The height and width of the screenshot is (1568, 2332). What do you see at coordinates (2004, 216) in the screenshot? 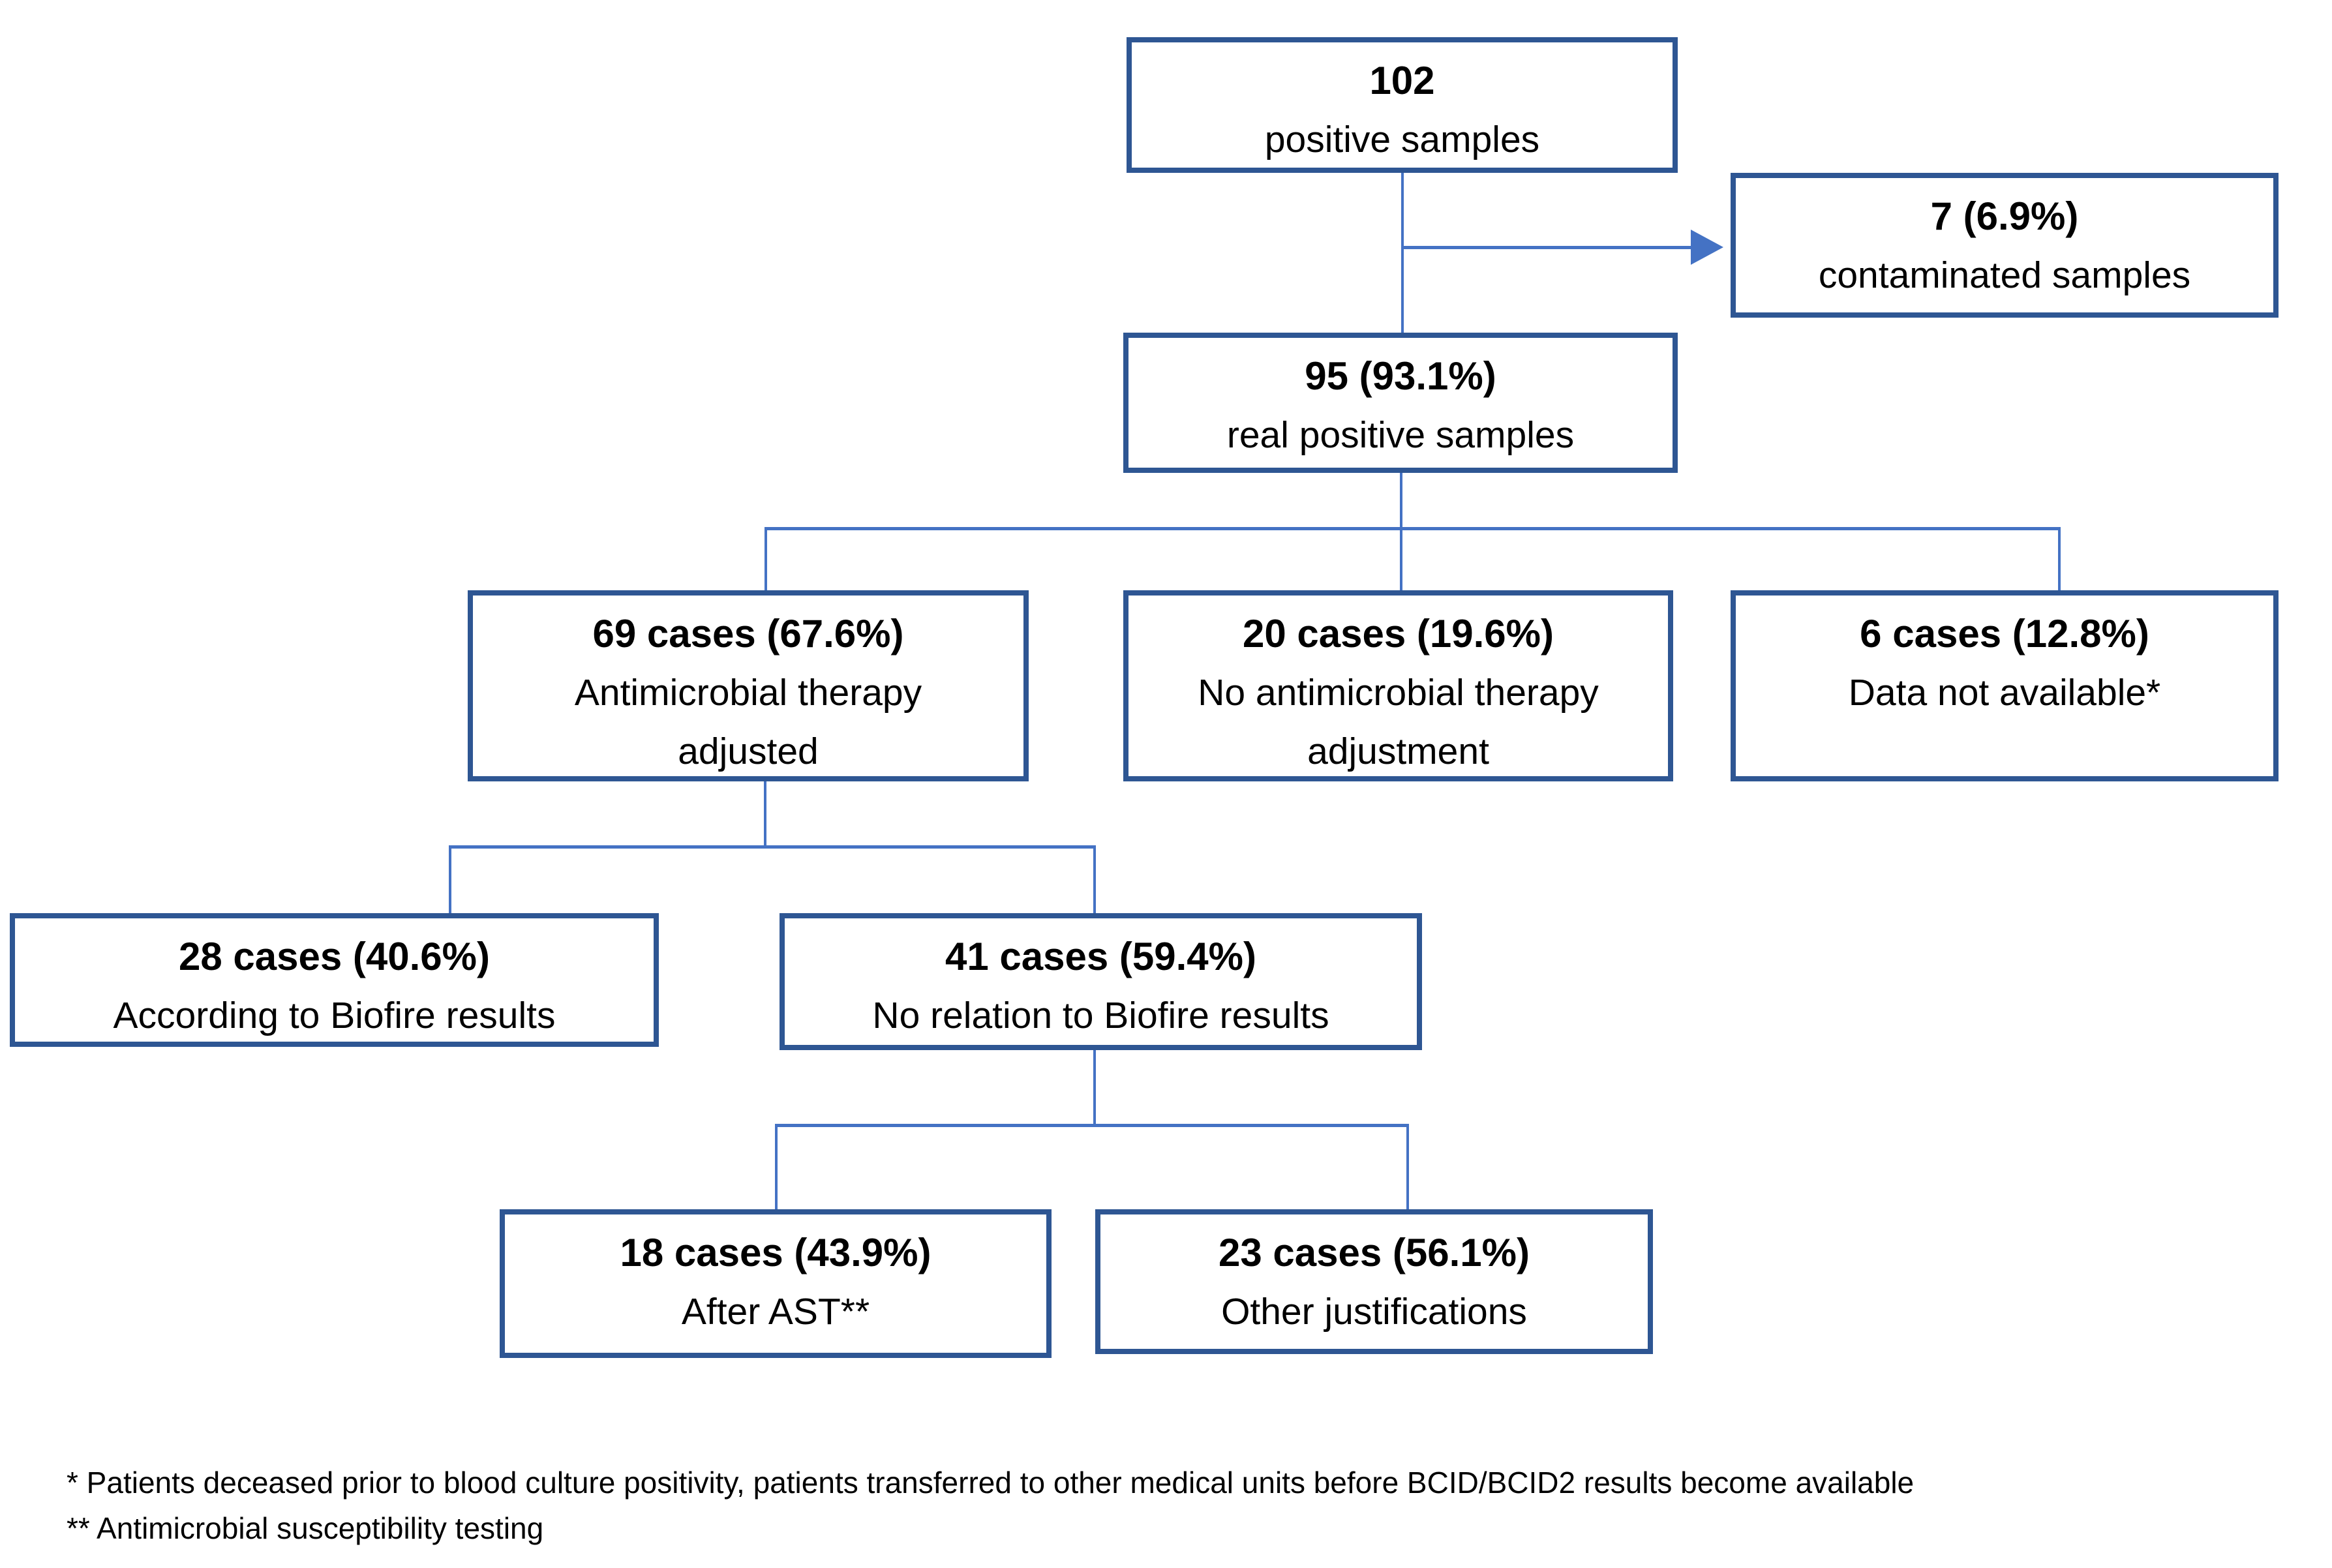
I see `box-title: 7 (6.9%)` at bounding box center [2004, 216].